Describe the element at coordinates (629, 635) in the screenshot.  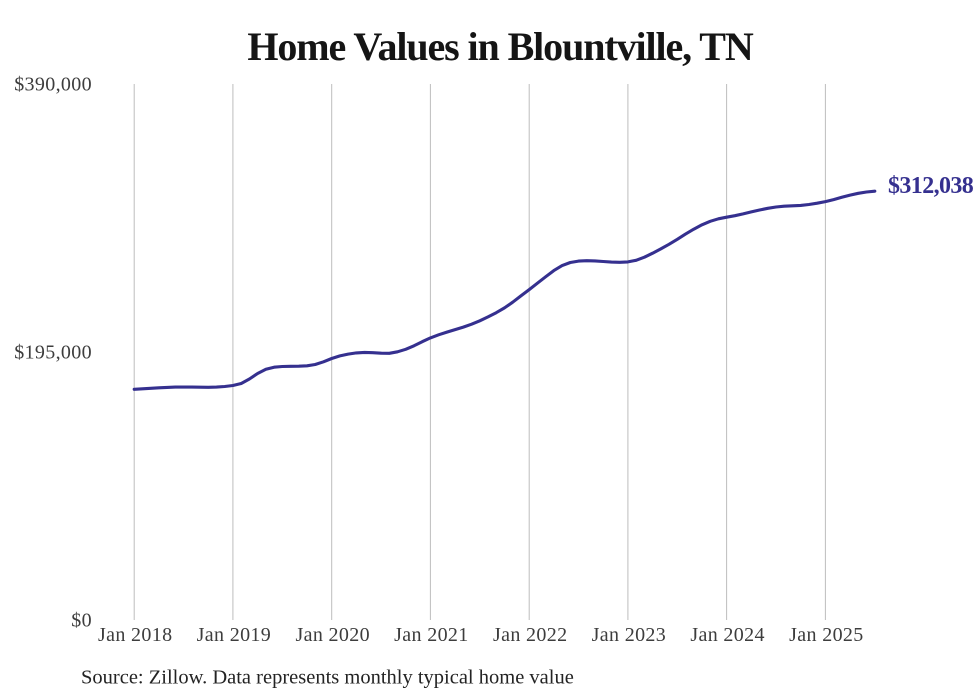
I see `svg-text: Jan 2023` at that location.